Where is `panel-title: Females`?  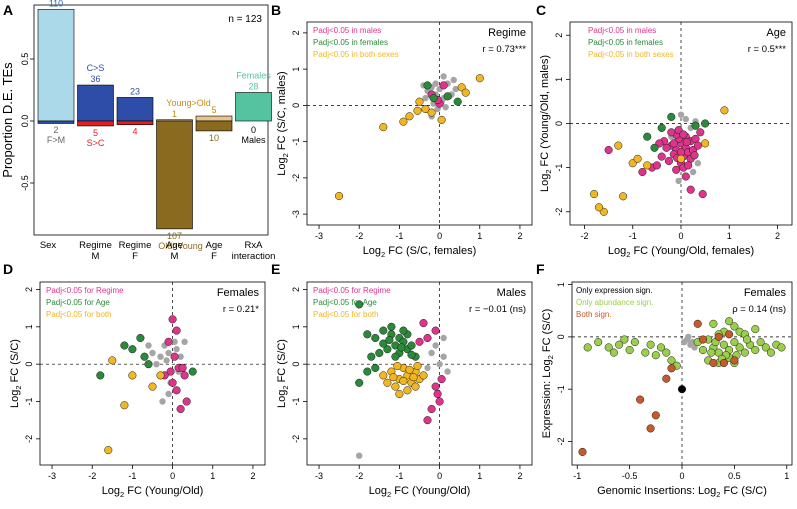 panel-title: Females is located at coordinates (238, 293).